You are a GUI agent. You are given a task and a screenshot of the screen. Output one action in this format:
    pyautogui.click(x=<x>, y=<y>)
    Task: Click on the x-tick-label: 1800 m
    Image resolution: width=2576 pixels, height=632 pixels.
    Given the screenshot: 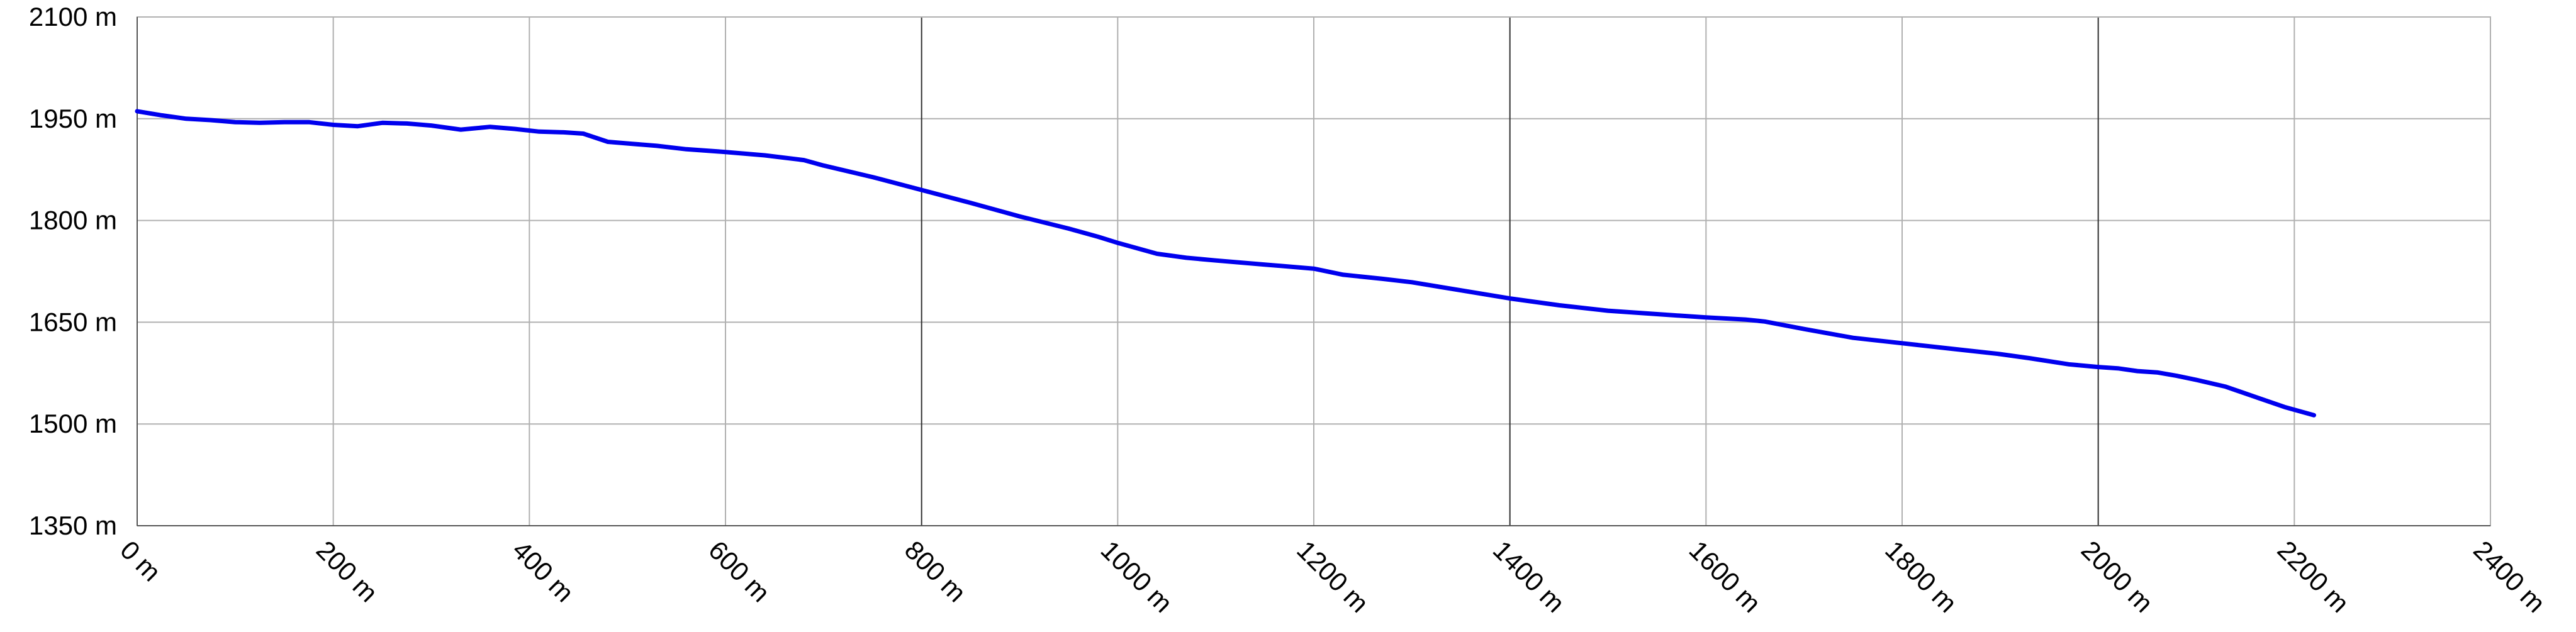 What is the action you would take?
    pyautogui.click(x=1921, y=576)
    